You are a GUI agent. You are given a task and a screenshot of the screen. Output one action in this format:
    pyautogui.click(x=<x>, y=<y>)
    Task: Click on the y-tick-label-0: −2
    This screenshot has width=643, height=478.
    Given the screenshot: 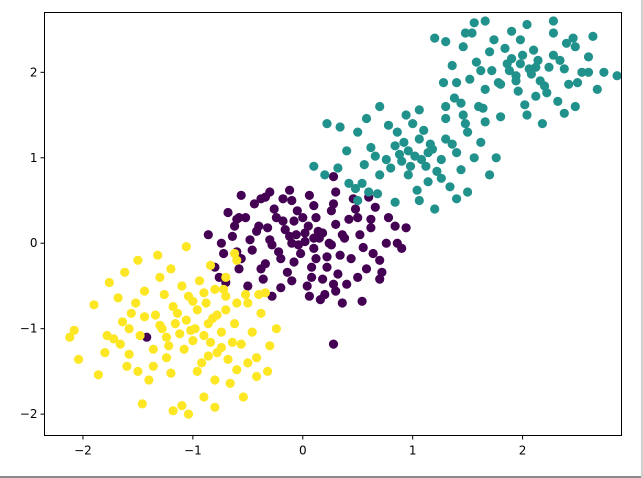 What is the action you would take?
    pyautogui.click(x=29, y=414)
    